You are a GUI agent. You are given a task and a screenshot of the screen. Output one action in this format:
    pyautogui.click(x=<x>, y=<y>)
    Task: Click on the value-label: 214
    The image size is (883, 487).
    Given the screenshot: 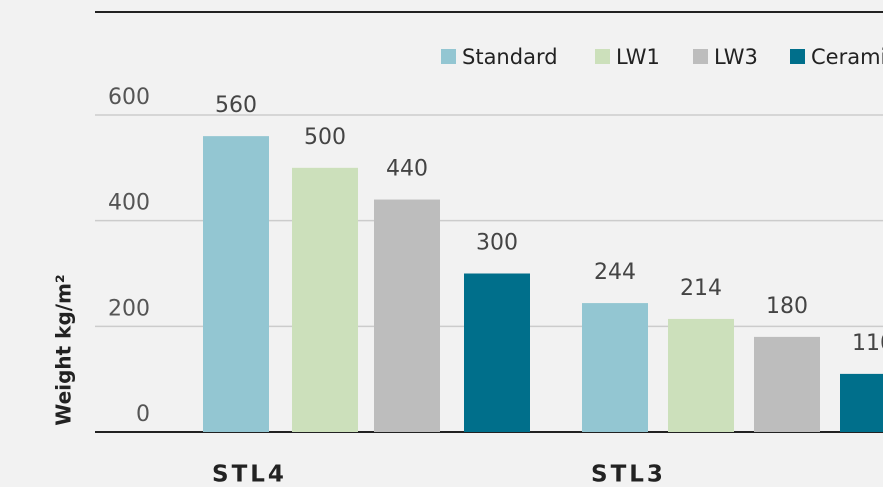 What is the action you would take?
    pyautogui.click(x=701, y=288)
    